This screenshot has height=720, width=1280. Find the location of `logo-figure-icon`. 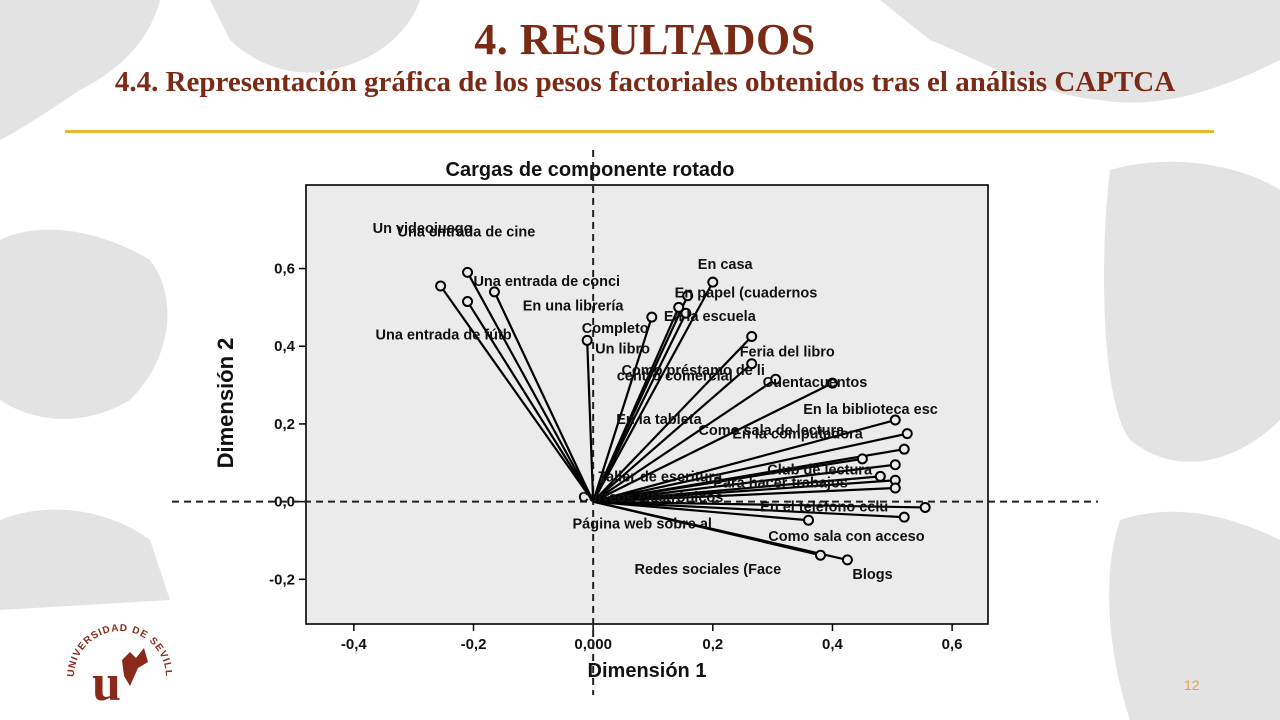

logo-figure-icon is located at coordinates (135, 667).